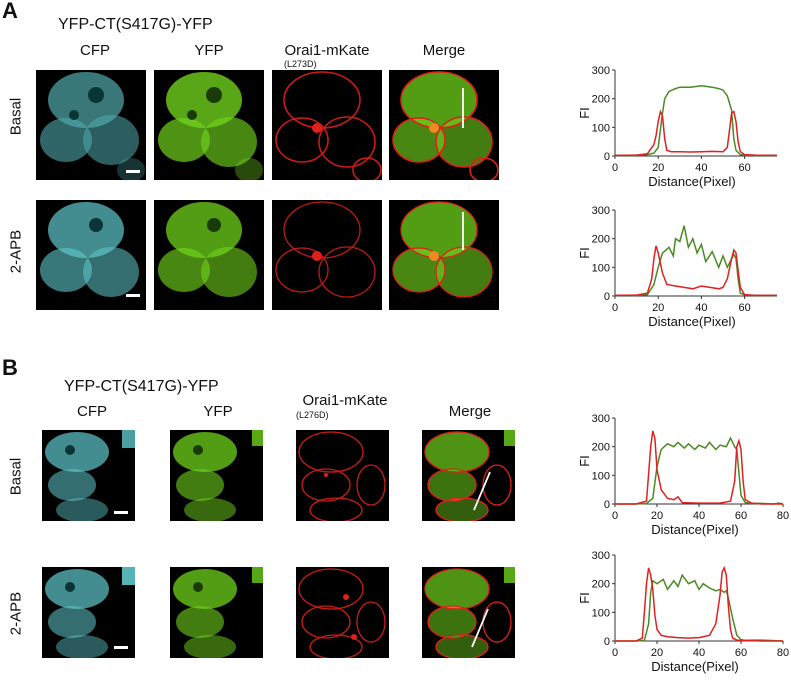 Image resolution: width=791 pixels, height=689 pixels. I want to click on col-label-orai1-a: Orai1-mKate, so click(327, 50).